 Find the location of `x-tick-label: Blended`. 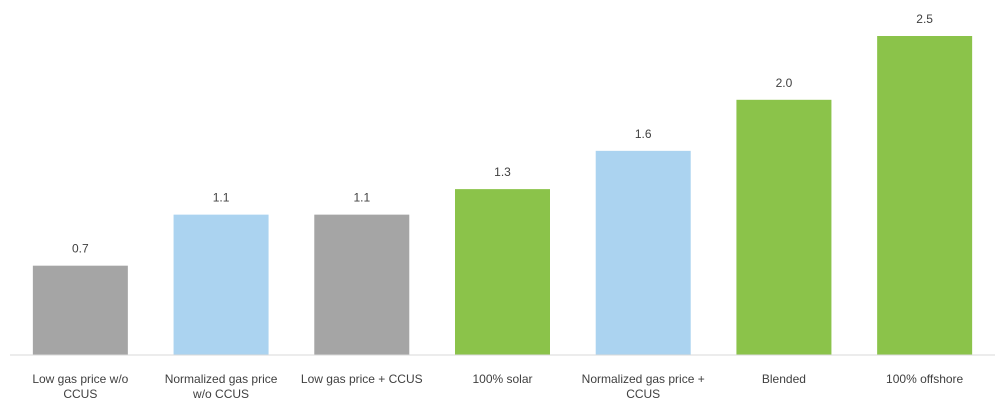

x-tick-label: Blended is located at coordinates (783, 379).